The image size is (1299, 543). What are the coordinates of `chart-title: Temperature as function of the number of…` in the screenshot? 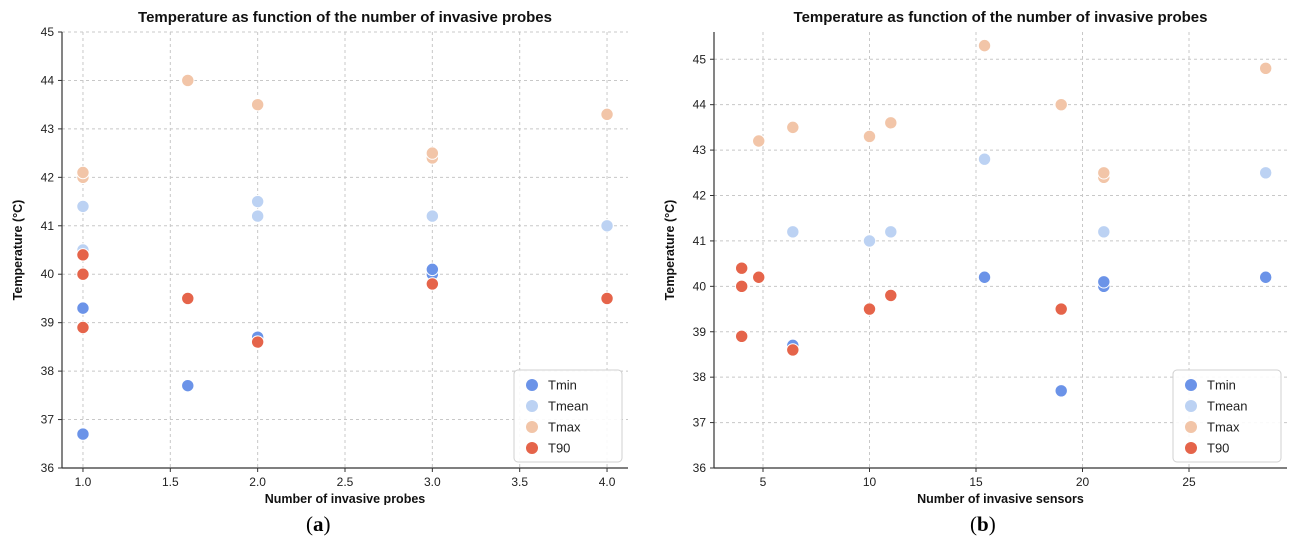 It's located at (1001, 17).